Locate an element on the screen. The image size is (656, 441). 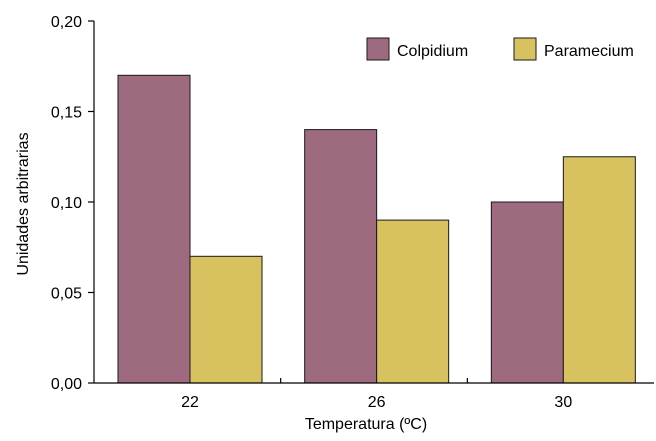
y-tick-label: 0,10 is located at coordinates (66, 203).